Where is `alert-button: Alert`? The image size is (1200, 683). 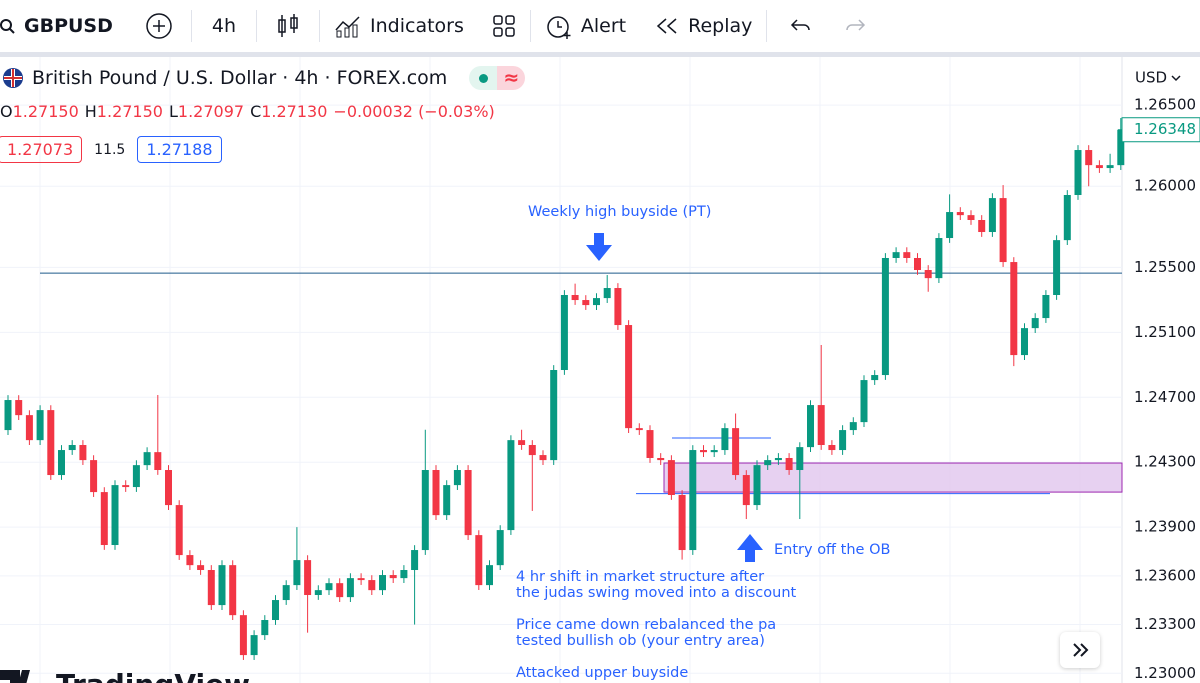 alert-button: Alert is located at coordinates (585, 26).